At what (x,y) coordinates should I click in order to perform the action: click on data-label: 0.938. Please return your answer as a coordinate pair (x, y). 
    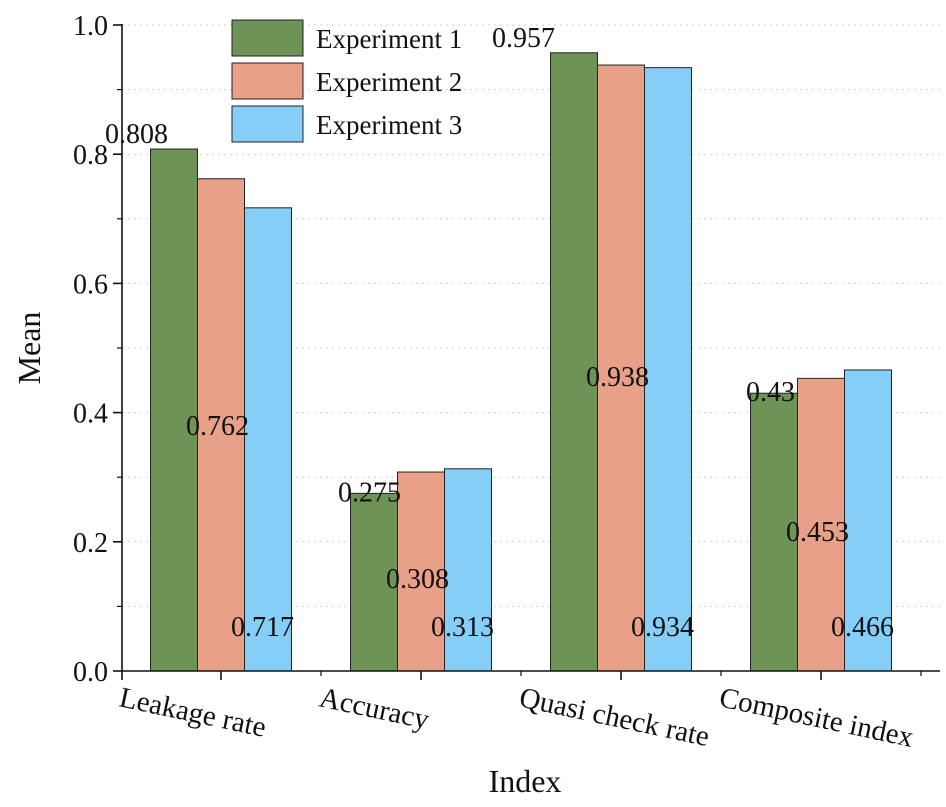
    Looking at the image, I should click on (617, 377).